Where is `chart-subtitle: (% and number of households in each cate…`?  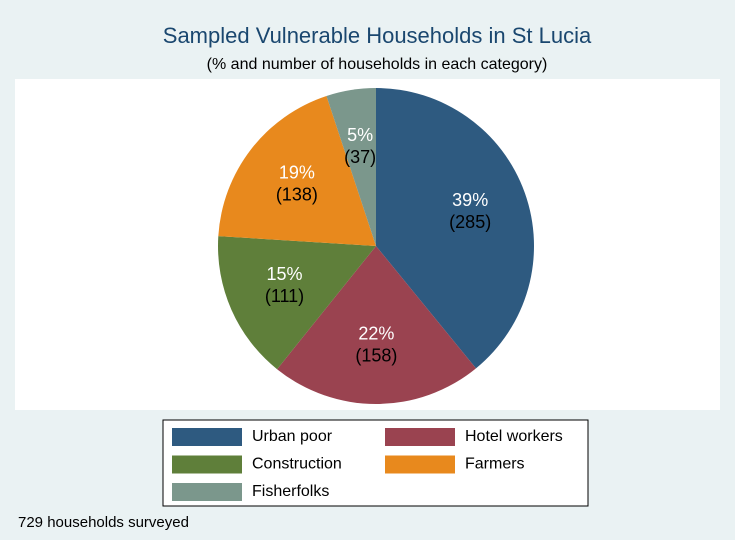 chart-subtitle: (% and number of households in each cate… is located at coordinates (377, 64).